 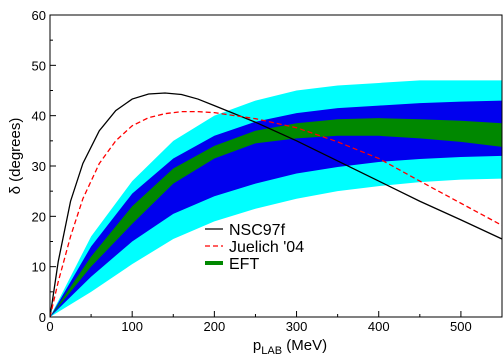 What do you see at coordinates (42, 317) in the screenshot?
I see `y-tick-label: 0` at bounding box center [42, 317].